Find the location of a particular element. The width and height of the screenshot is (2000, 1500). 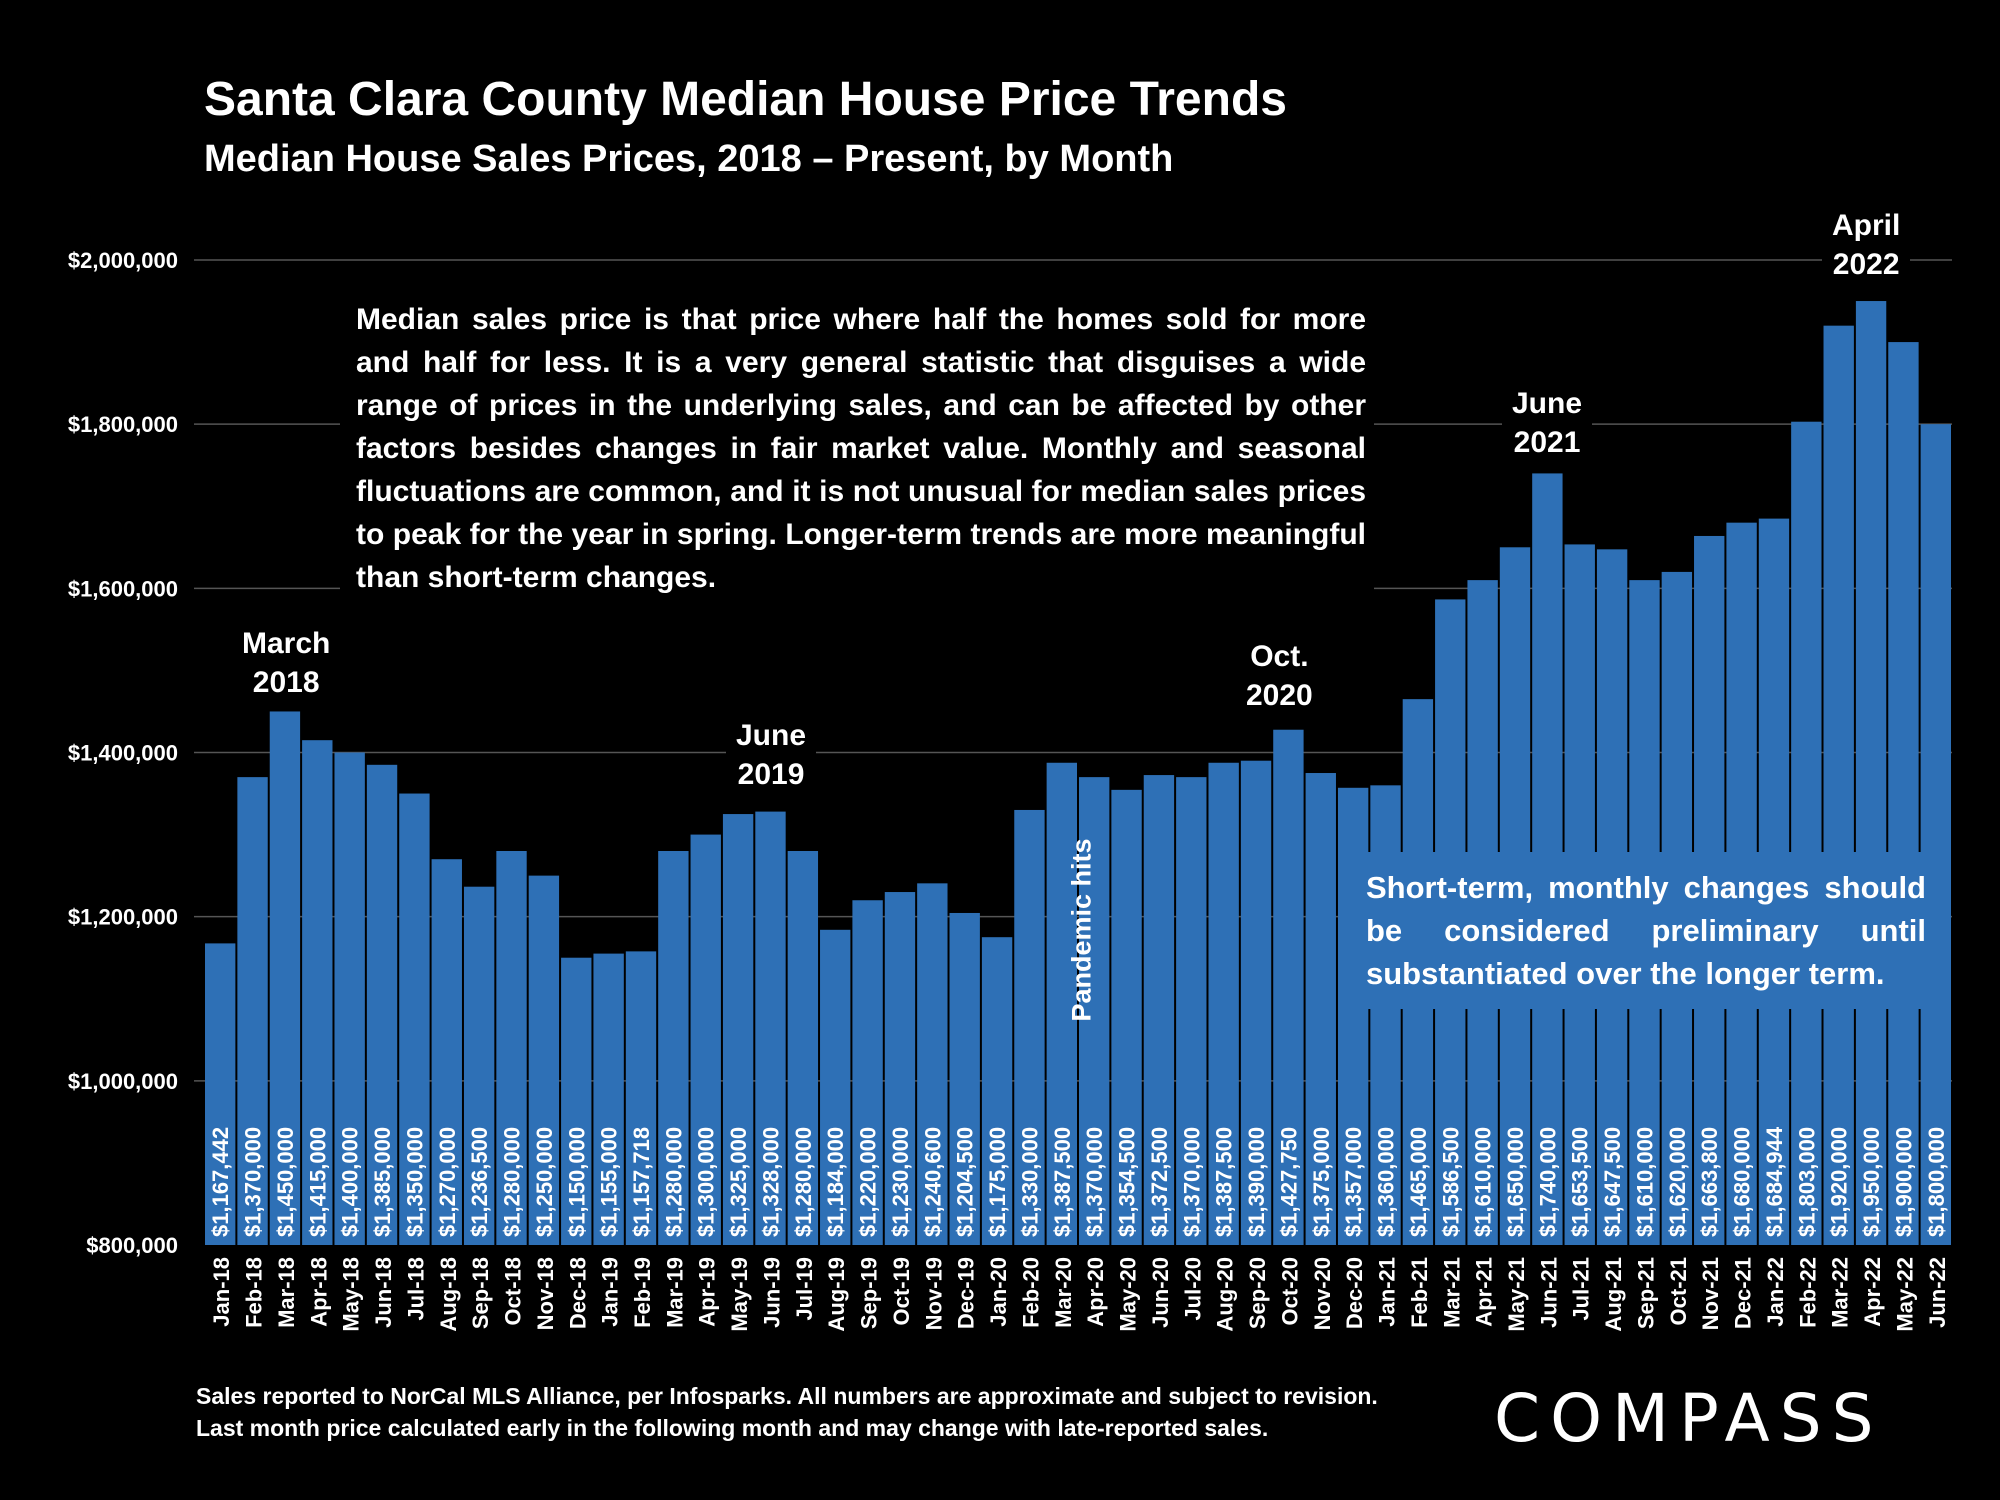

annotation-pandemic: Pandemic hits is located at coordinates (1081, 930).